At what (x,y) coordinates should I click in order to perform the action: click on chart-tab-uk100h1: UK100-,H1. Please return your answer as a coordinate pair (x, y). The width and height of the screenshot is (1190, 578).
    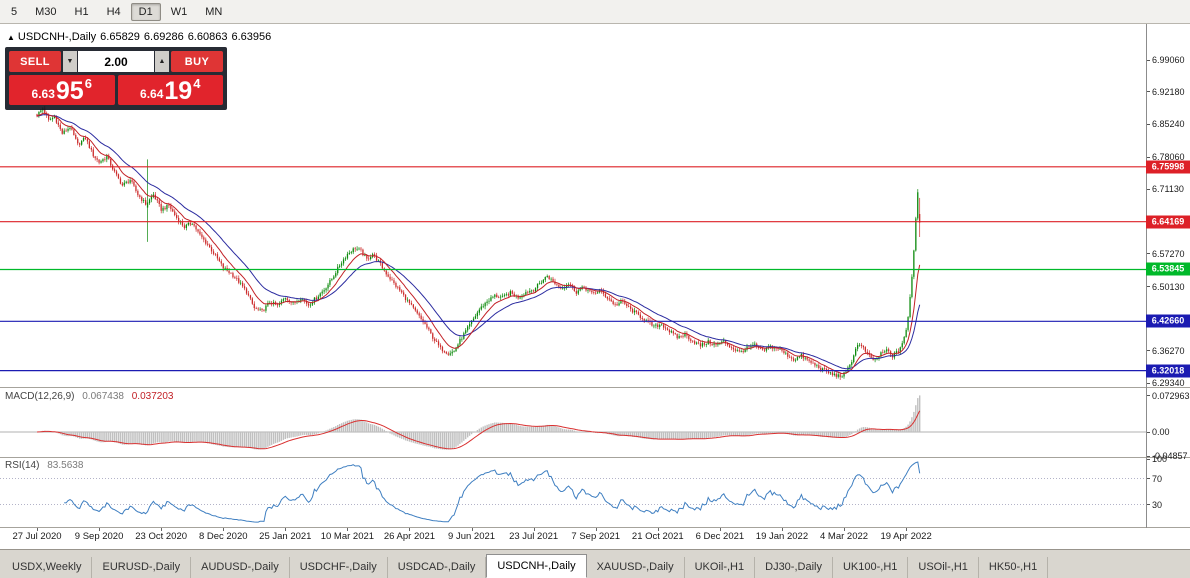
    Looking at the image, I should click on (871, 567).